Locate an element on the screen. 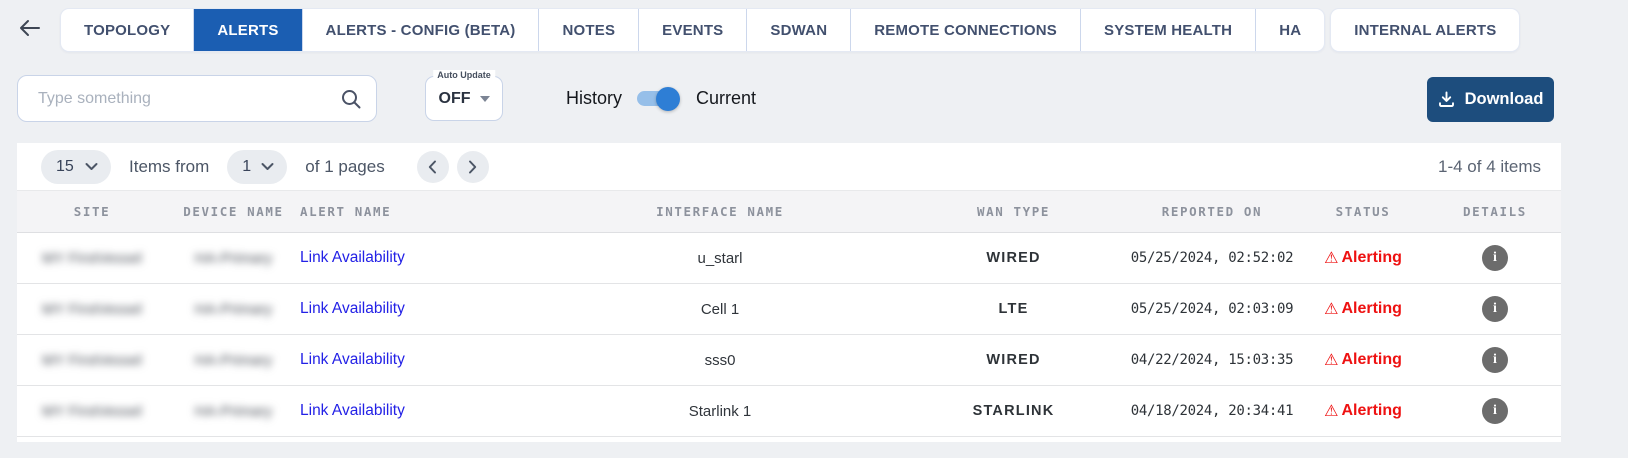 The height and width of the screenshot is (458, 1628). back-button is located at coordinates (30, 30).